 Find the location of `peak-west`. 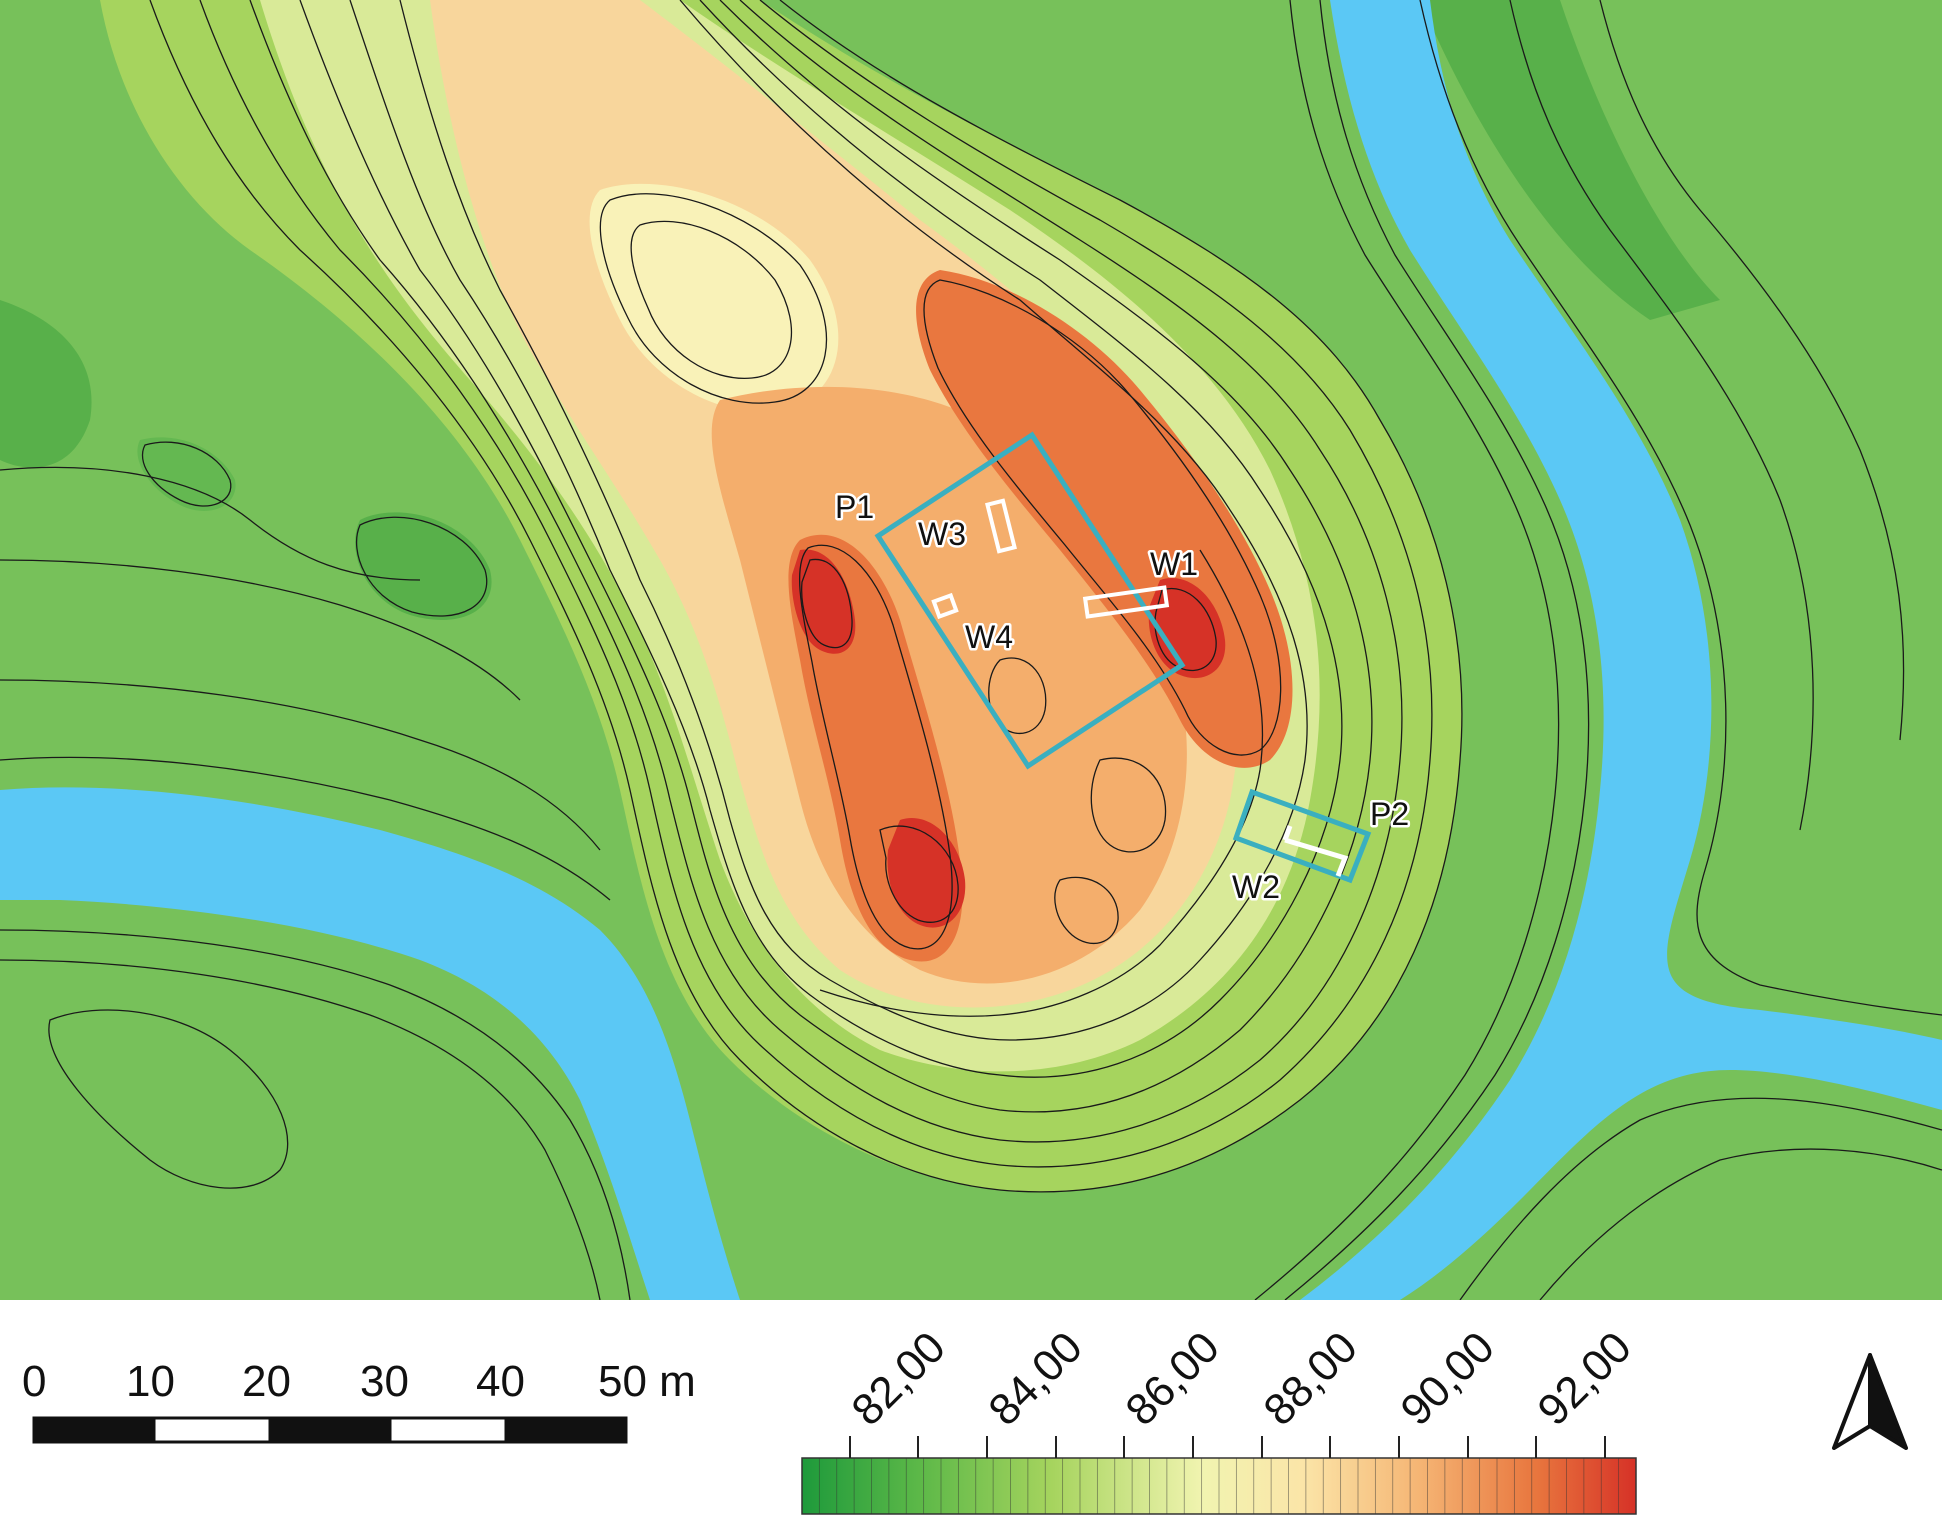

peak-west is located at coordinates (926, 873).